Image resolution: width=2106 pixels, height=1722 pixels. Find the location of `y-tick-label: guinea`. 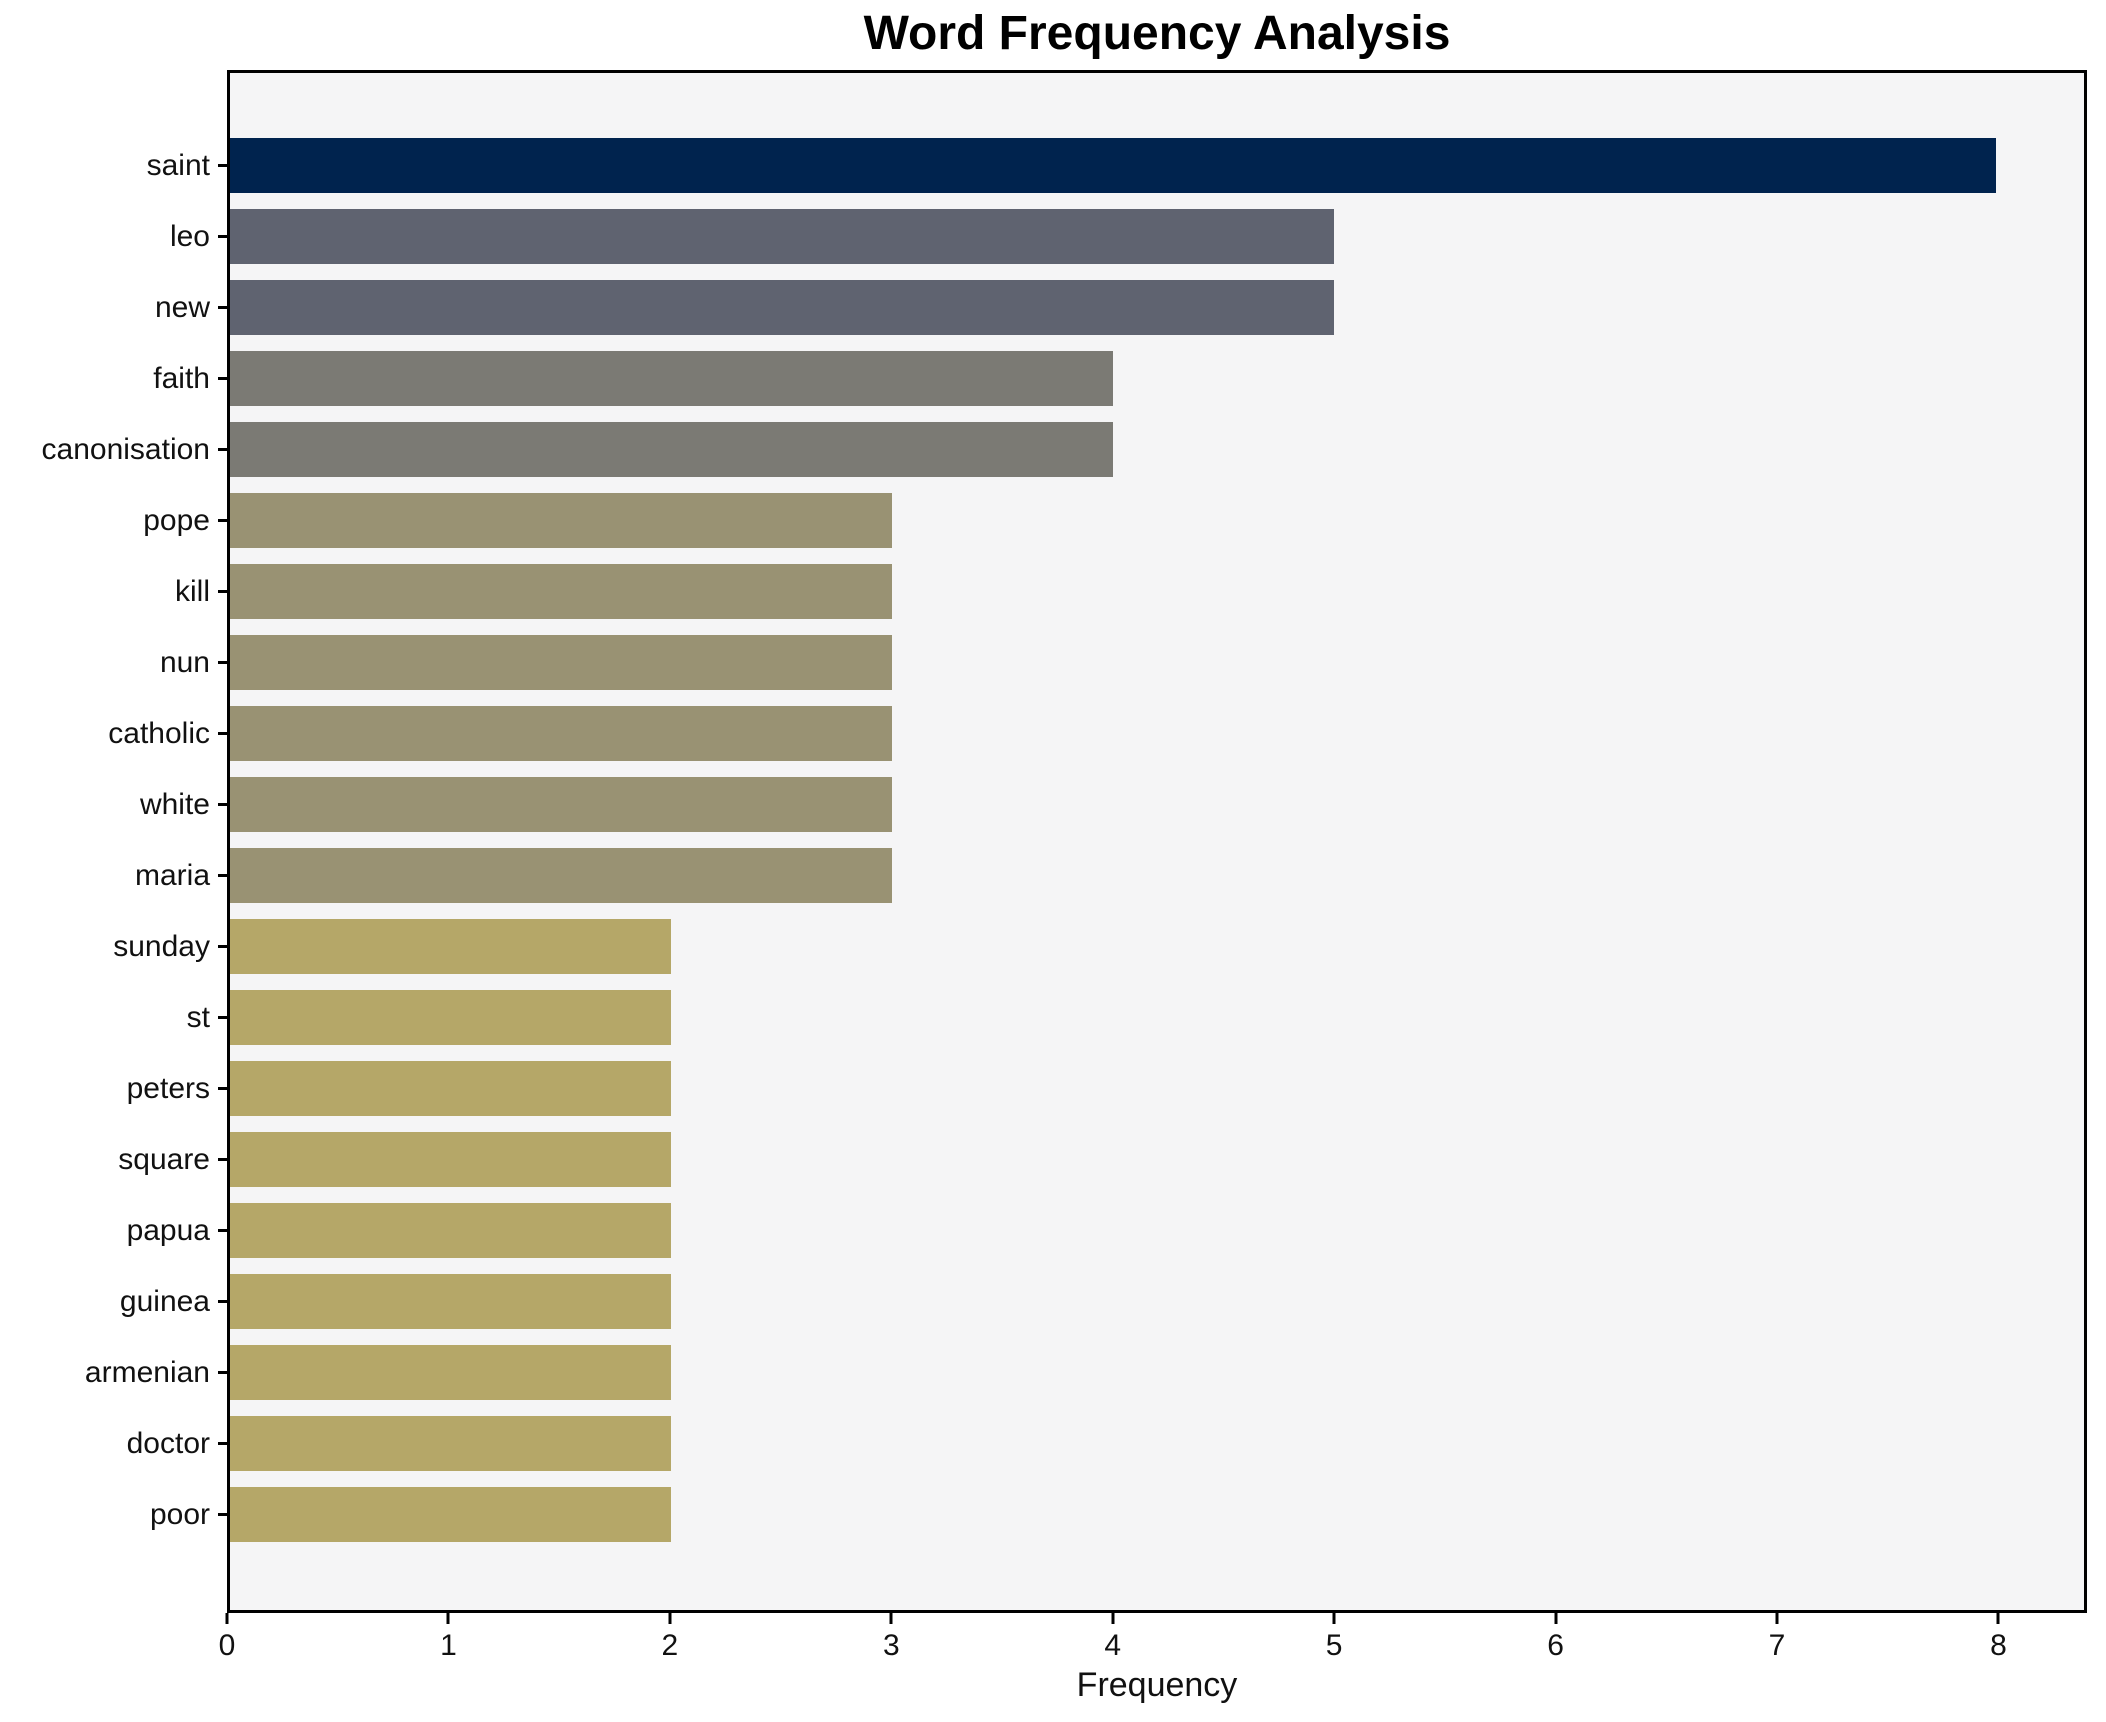

y-tick-label: guinea is located at coordinates (164, 1301).